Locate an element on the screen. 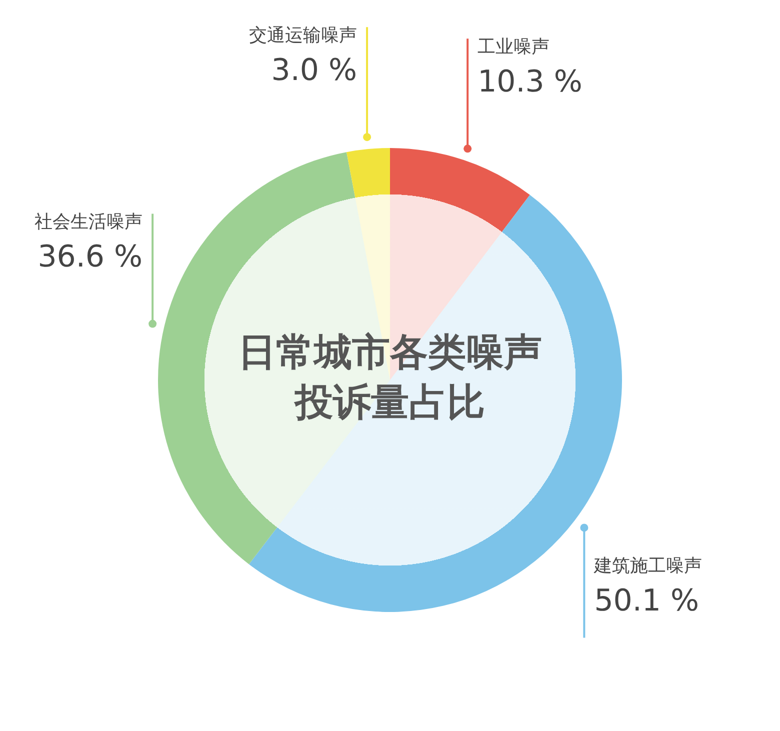 This screenshot has width=780, height=731. slice-label: 社会生活噪声 is located at coordinates (88, 221).